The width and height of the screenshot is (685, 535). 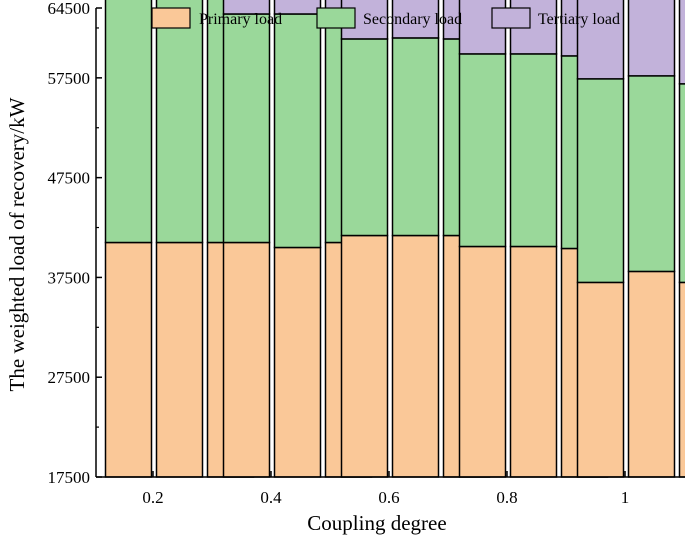 I want to click on x-tick-label-0.2: 0.2, so click(x=152, y=497).